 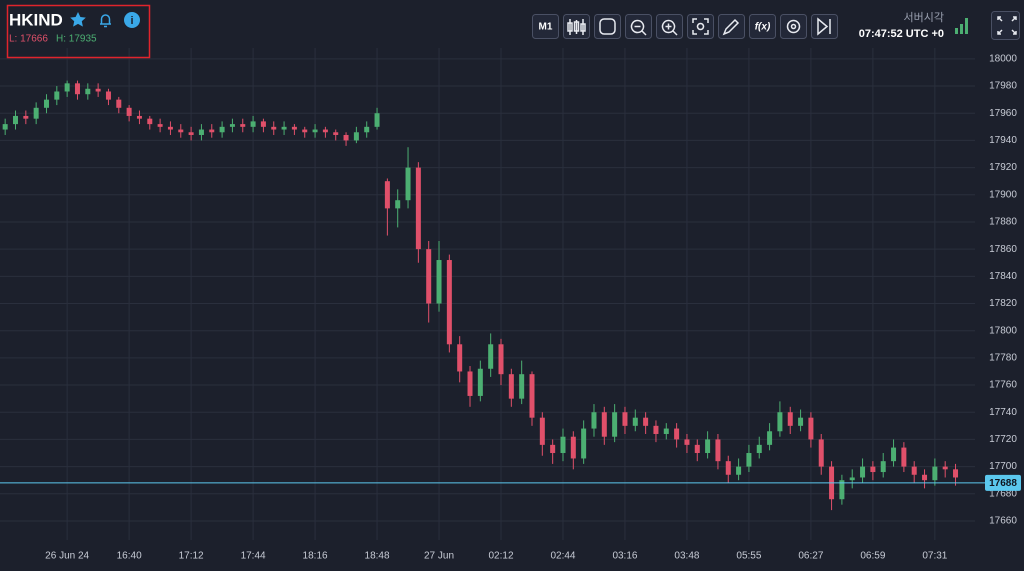 I want to click on draw-button, so click(x=731, y=26).